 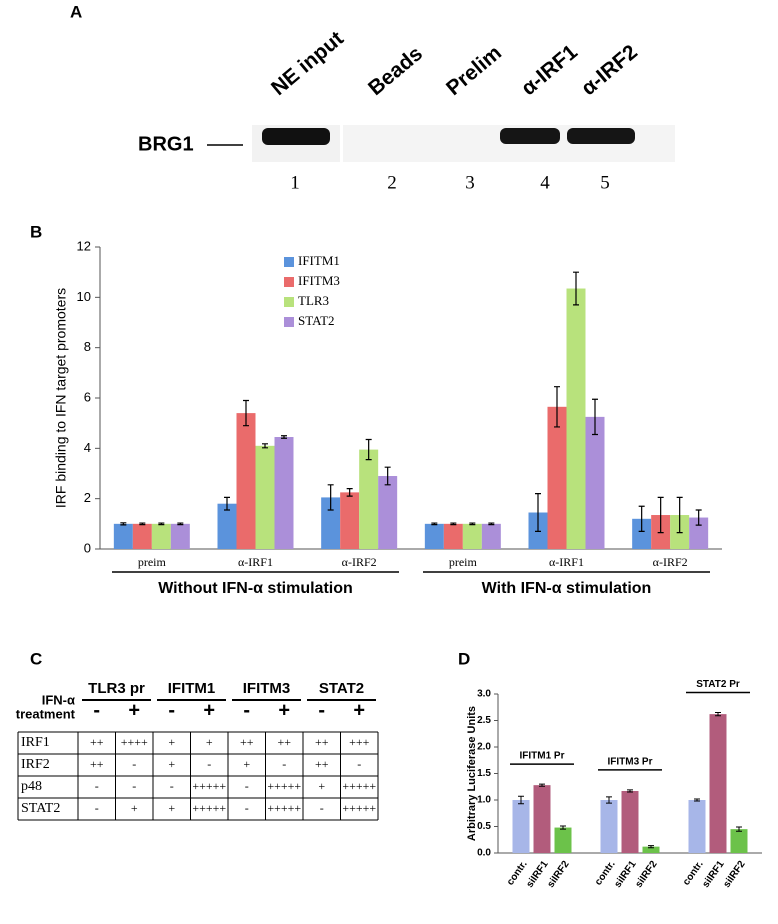 What do you see at coordinates (87, 396) in the screenshot?
I see `y-tick-label: 6` at bounding box center [87, 396].